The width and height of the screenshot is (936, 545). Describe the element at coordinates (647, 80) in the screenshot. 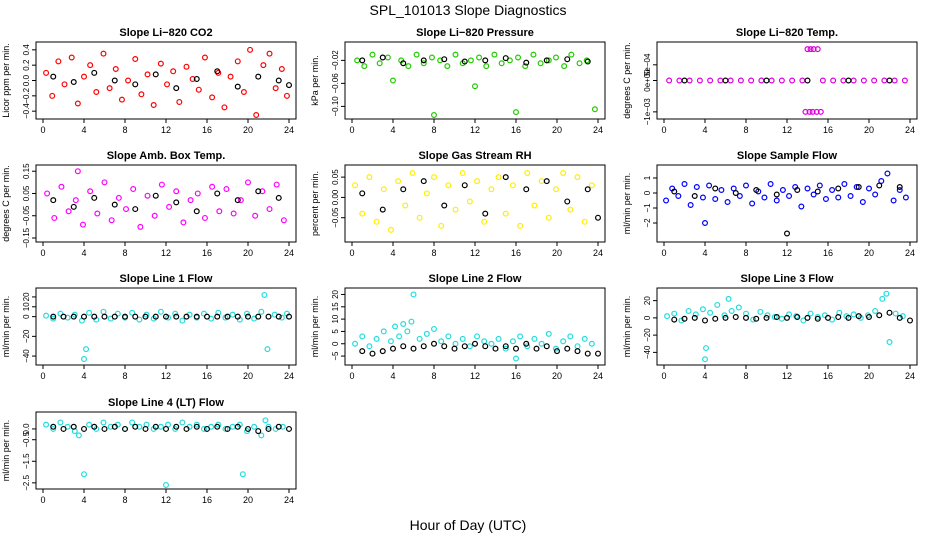

I see `y-tick-label: 0e+00` at that location.